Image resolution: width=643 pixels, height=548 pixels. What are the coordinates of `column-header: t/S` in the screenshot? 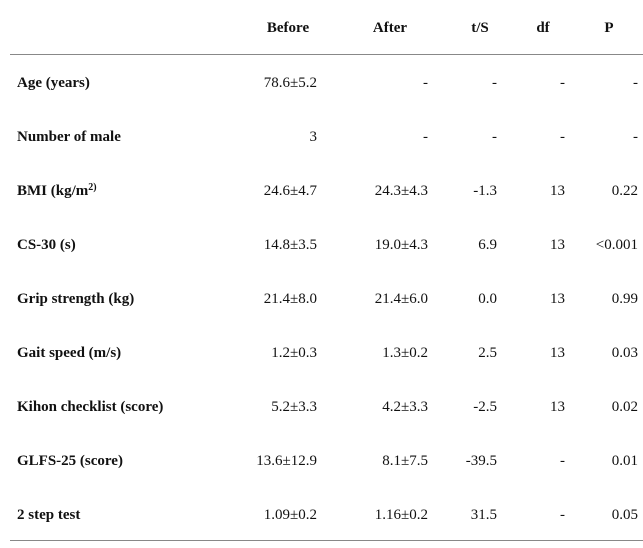 It's located at (480, 28).